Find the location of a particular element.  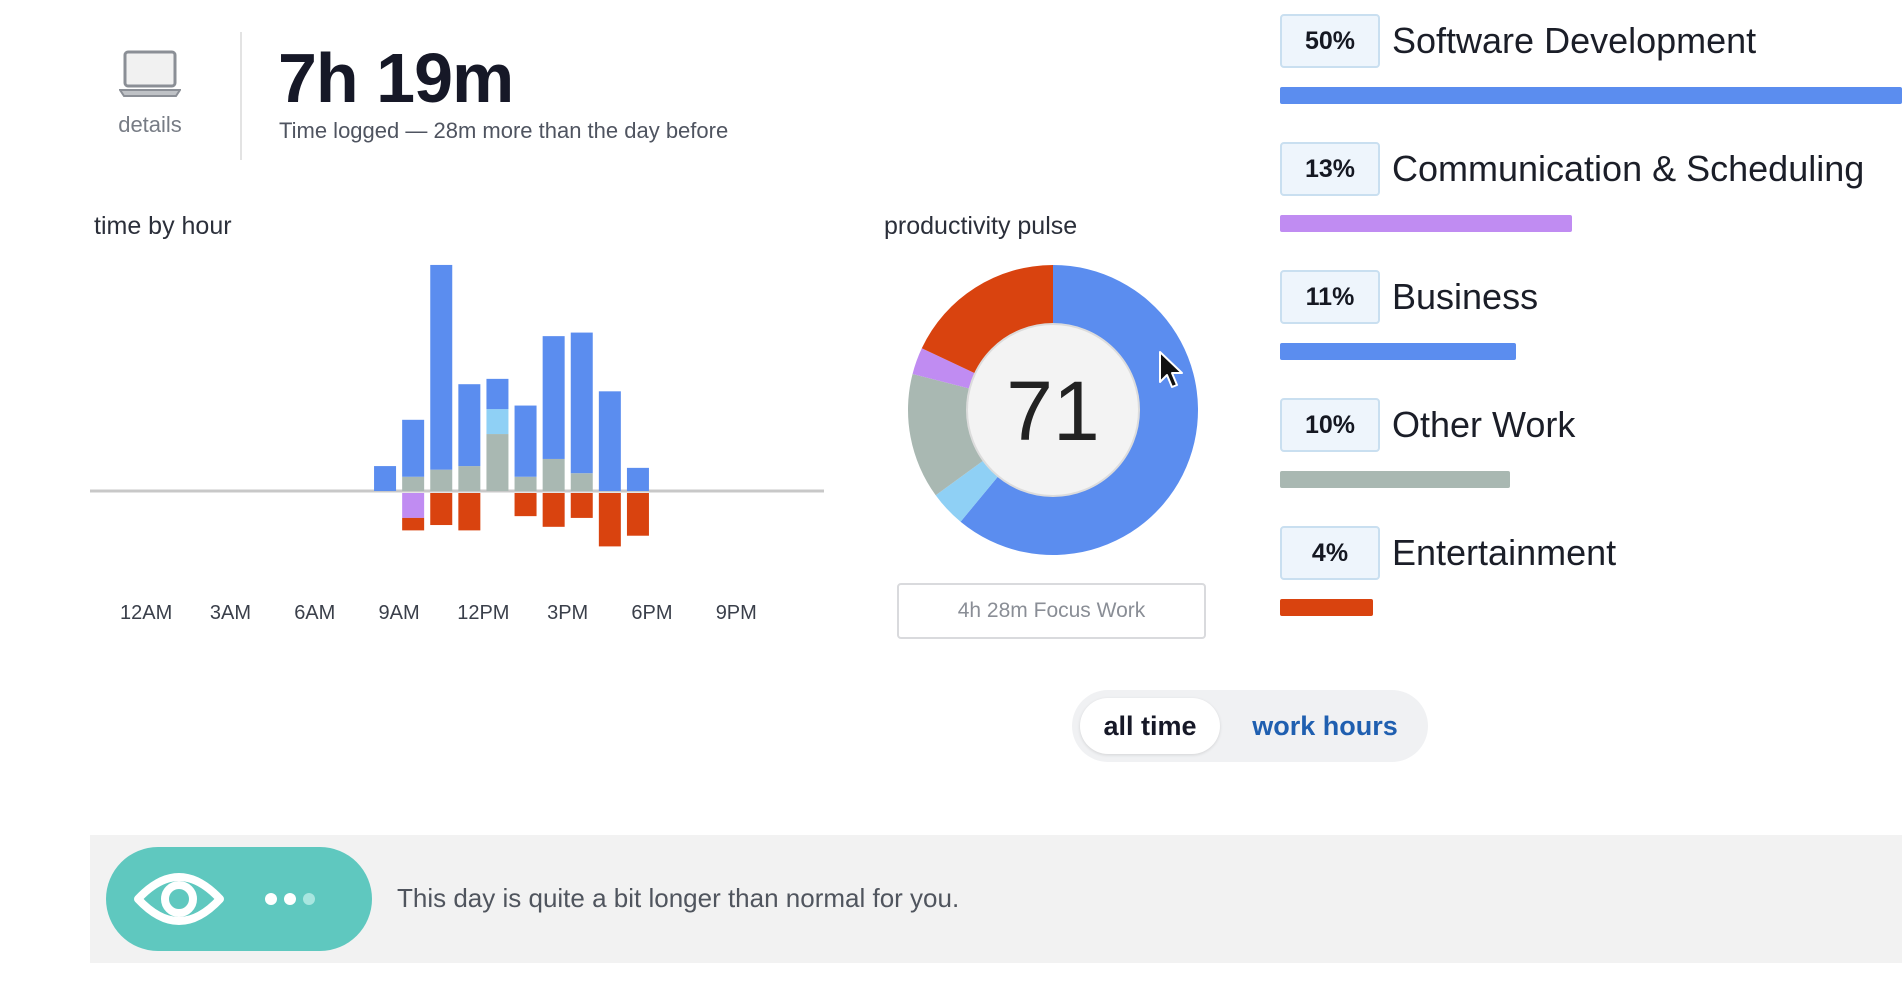

focus-work-button: 4h 28m Focus Work is located at coordinates (1051, 611).